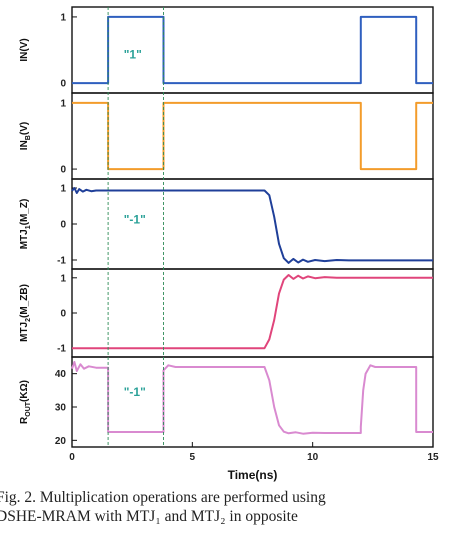 The image size is (474, 536). I want to click on panel-rout-ylabel: ROUT(KΩ), so click(25, 402).